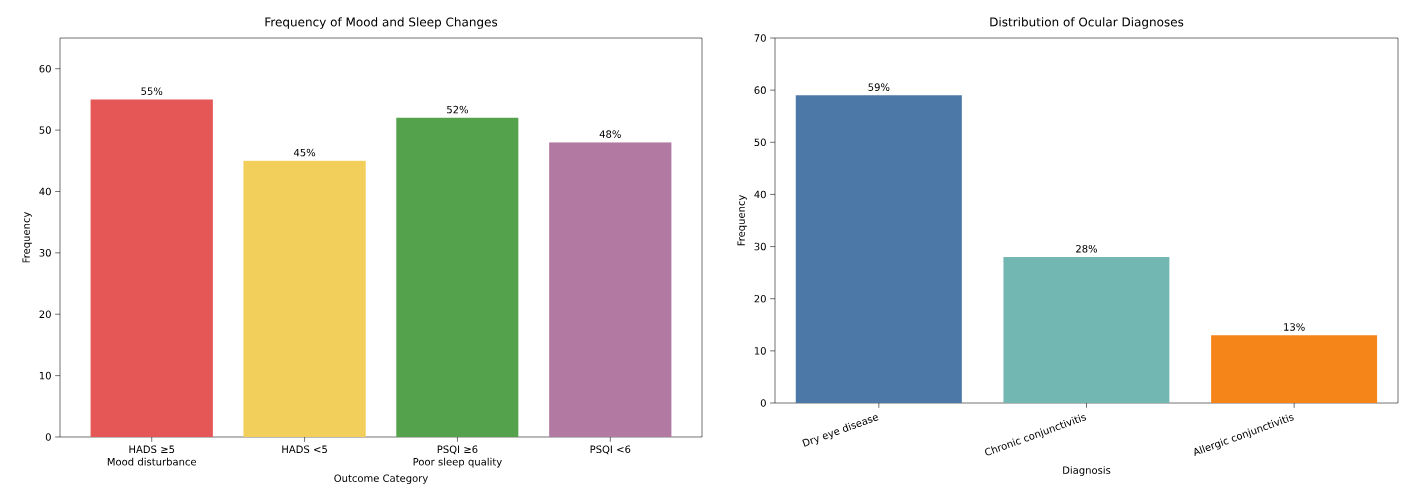  What do you see at coordinates (1087, 248) in the screenshot?
I see `data-label: 28%` at bounding box center [1087, 248].